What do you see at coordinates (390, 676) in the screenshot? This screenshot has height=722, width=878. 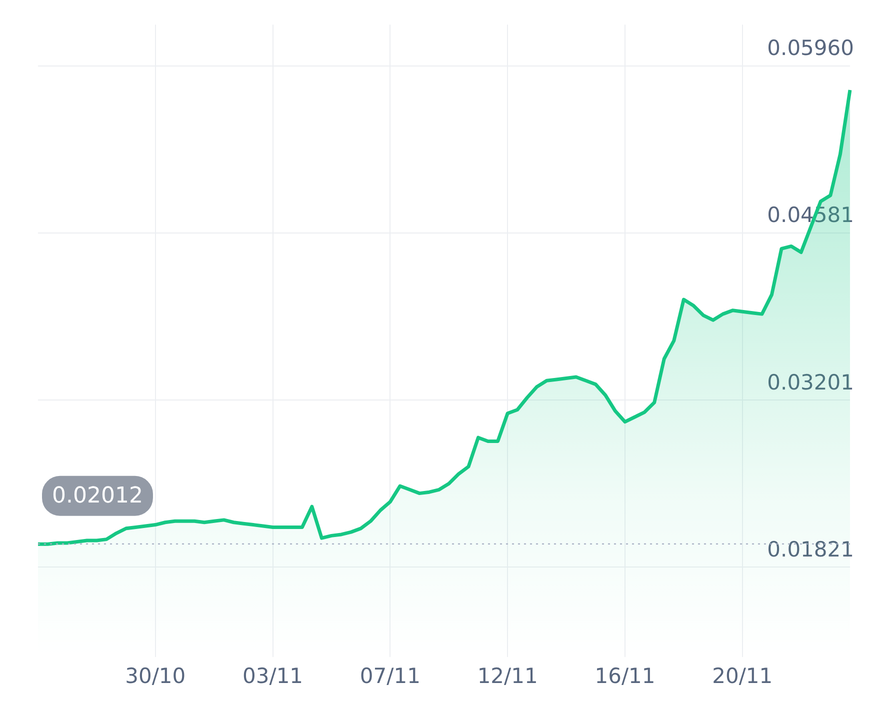 I see `x-tick-label: 07/11` at bounding box center [390, 676].